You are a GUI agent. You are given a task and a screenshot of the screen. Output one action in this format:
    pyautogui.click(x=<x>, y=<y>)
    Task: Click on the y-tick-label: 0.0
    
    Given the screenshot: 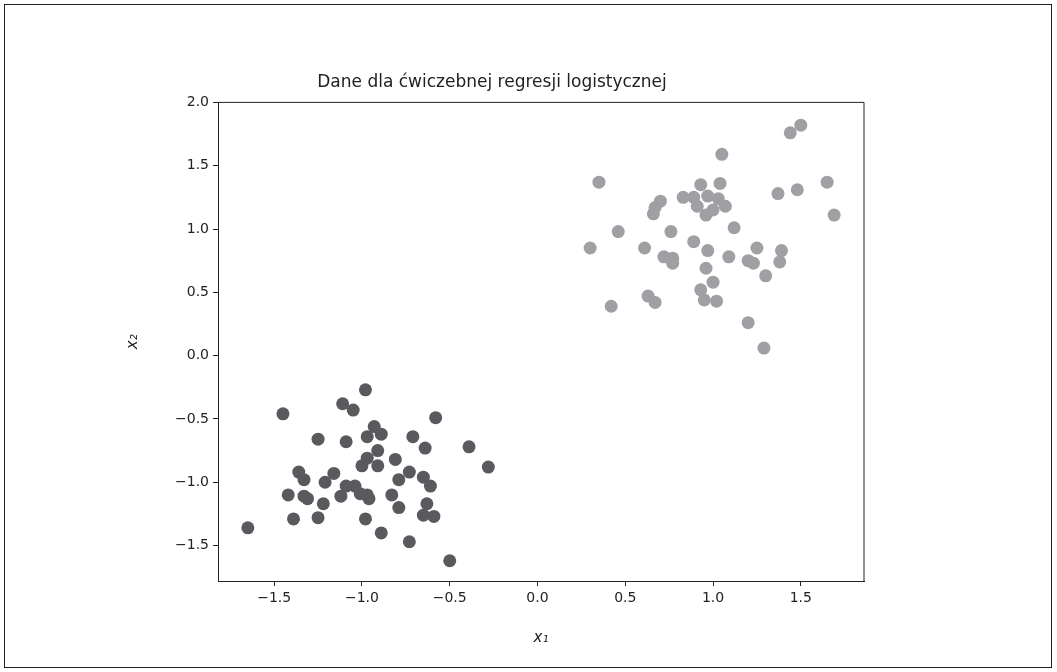 What is the action you would take?
    pyautogui.click(x=197, y=354)
    